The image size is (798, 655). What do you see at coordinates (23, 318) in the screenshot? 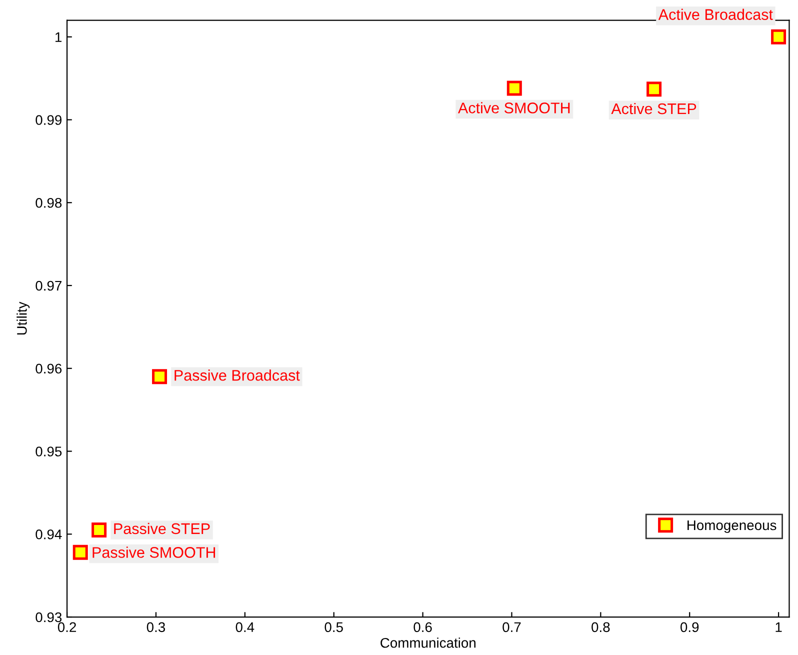
I see `y-axis-title: Utility` at bounding box center [23, 318].